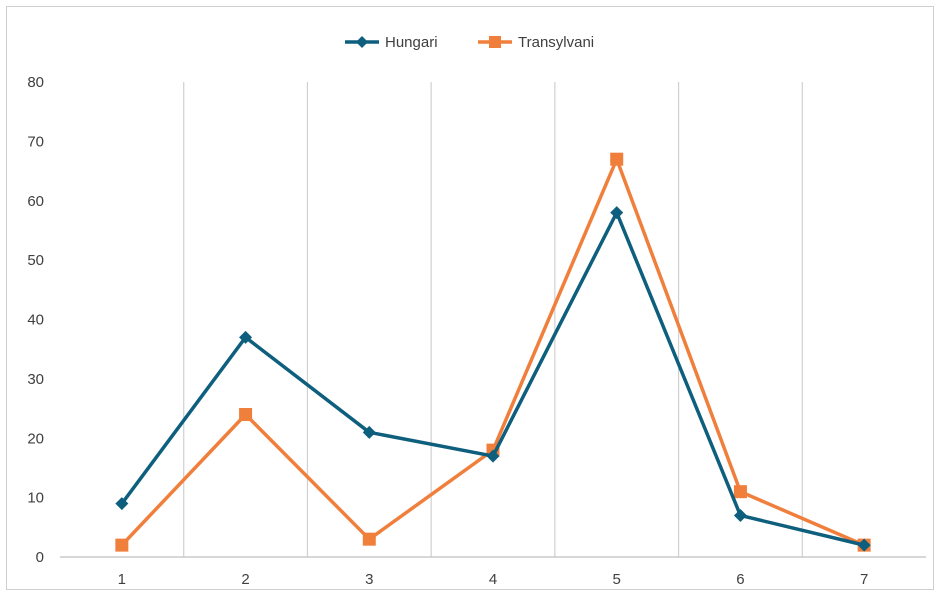 This screenshot has height=598, width=942. What do you see at coordinates (245, 579) in the screenshot?
I see `x-tick-label: 2` at bounding box center [245, 579].